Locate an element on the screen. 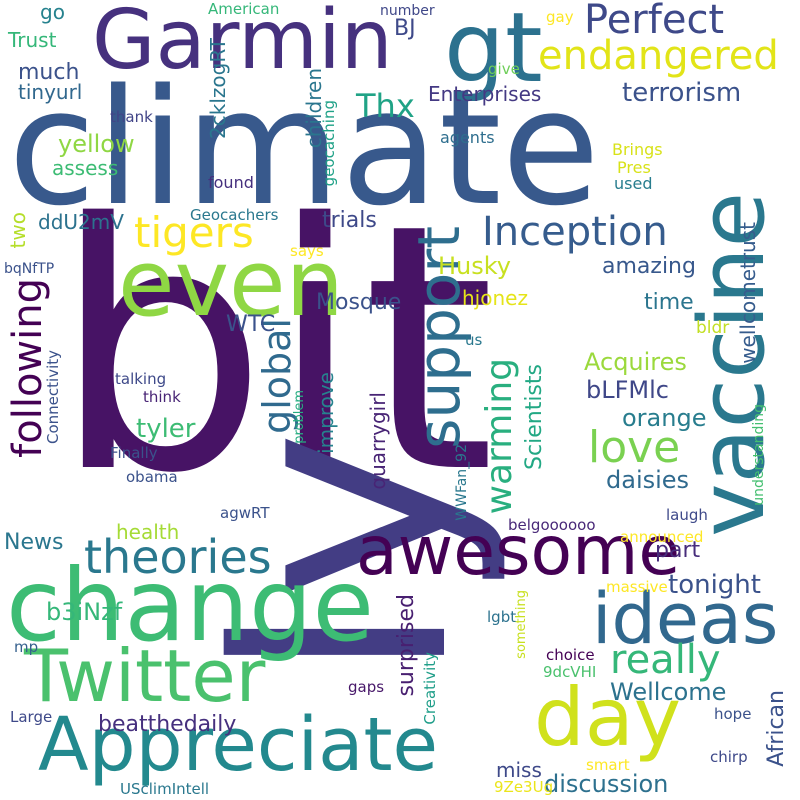 This screenshot has width=800, height=800. word-choice: choice is located at coordinates (570, 655).